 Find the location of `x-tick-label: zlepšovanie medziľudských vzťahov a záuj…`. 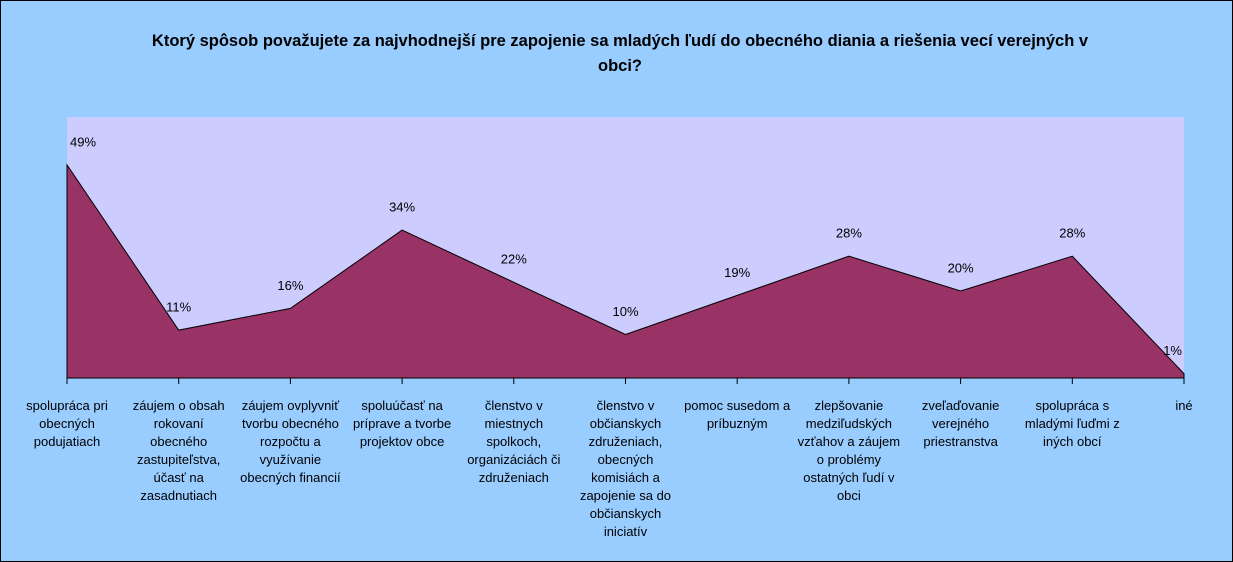

x-tick-label: zlepšovanie medziľudských vzťahov a záuj… is located at coordinates (849, 450).